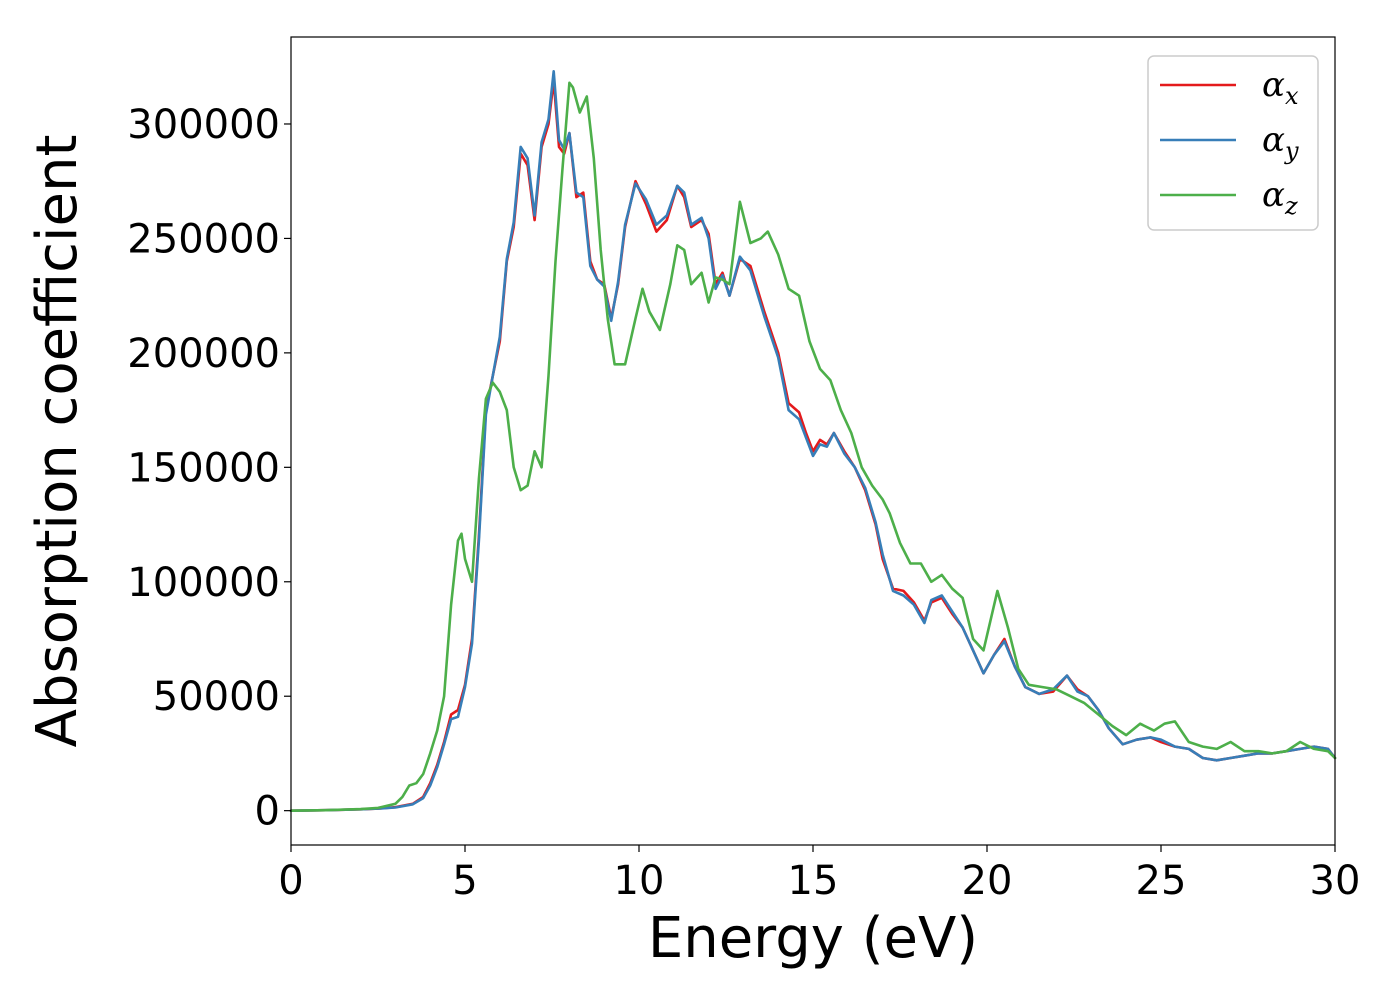  Describe the element at coordinates (1229, 142) in the screenshot. I see `legend-entries: αx αy αz` at that location.